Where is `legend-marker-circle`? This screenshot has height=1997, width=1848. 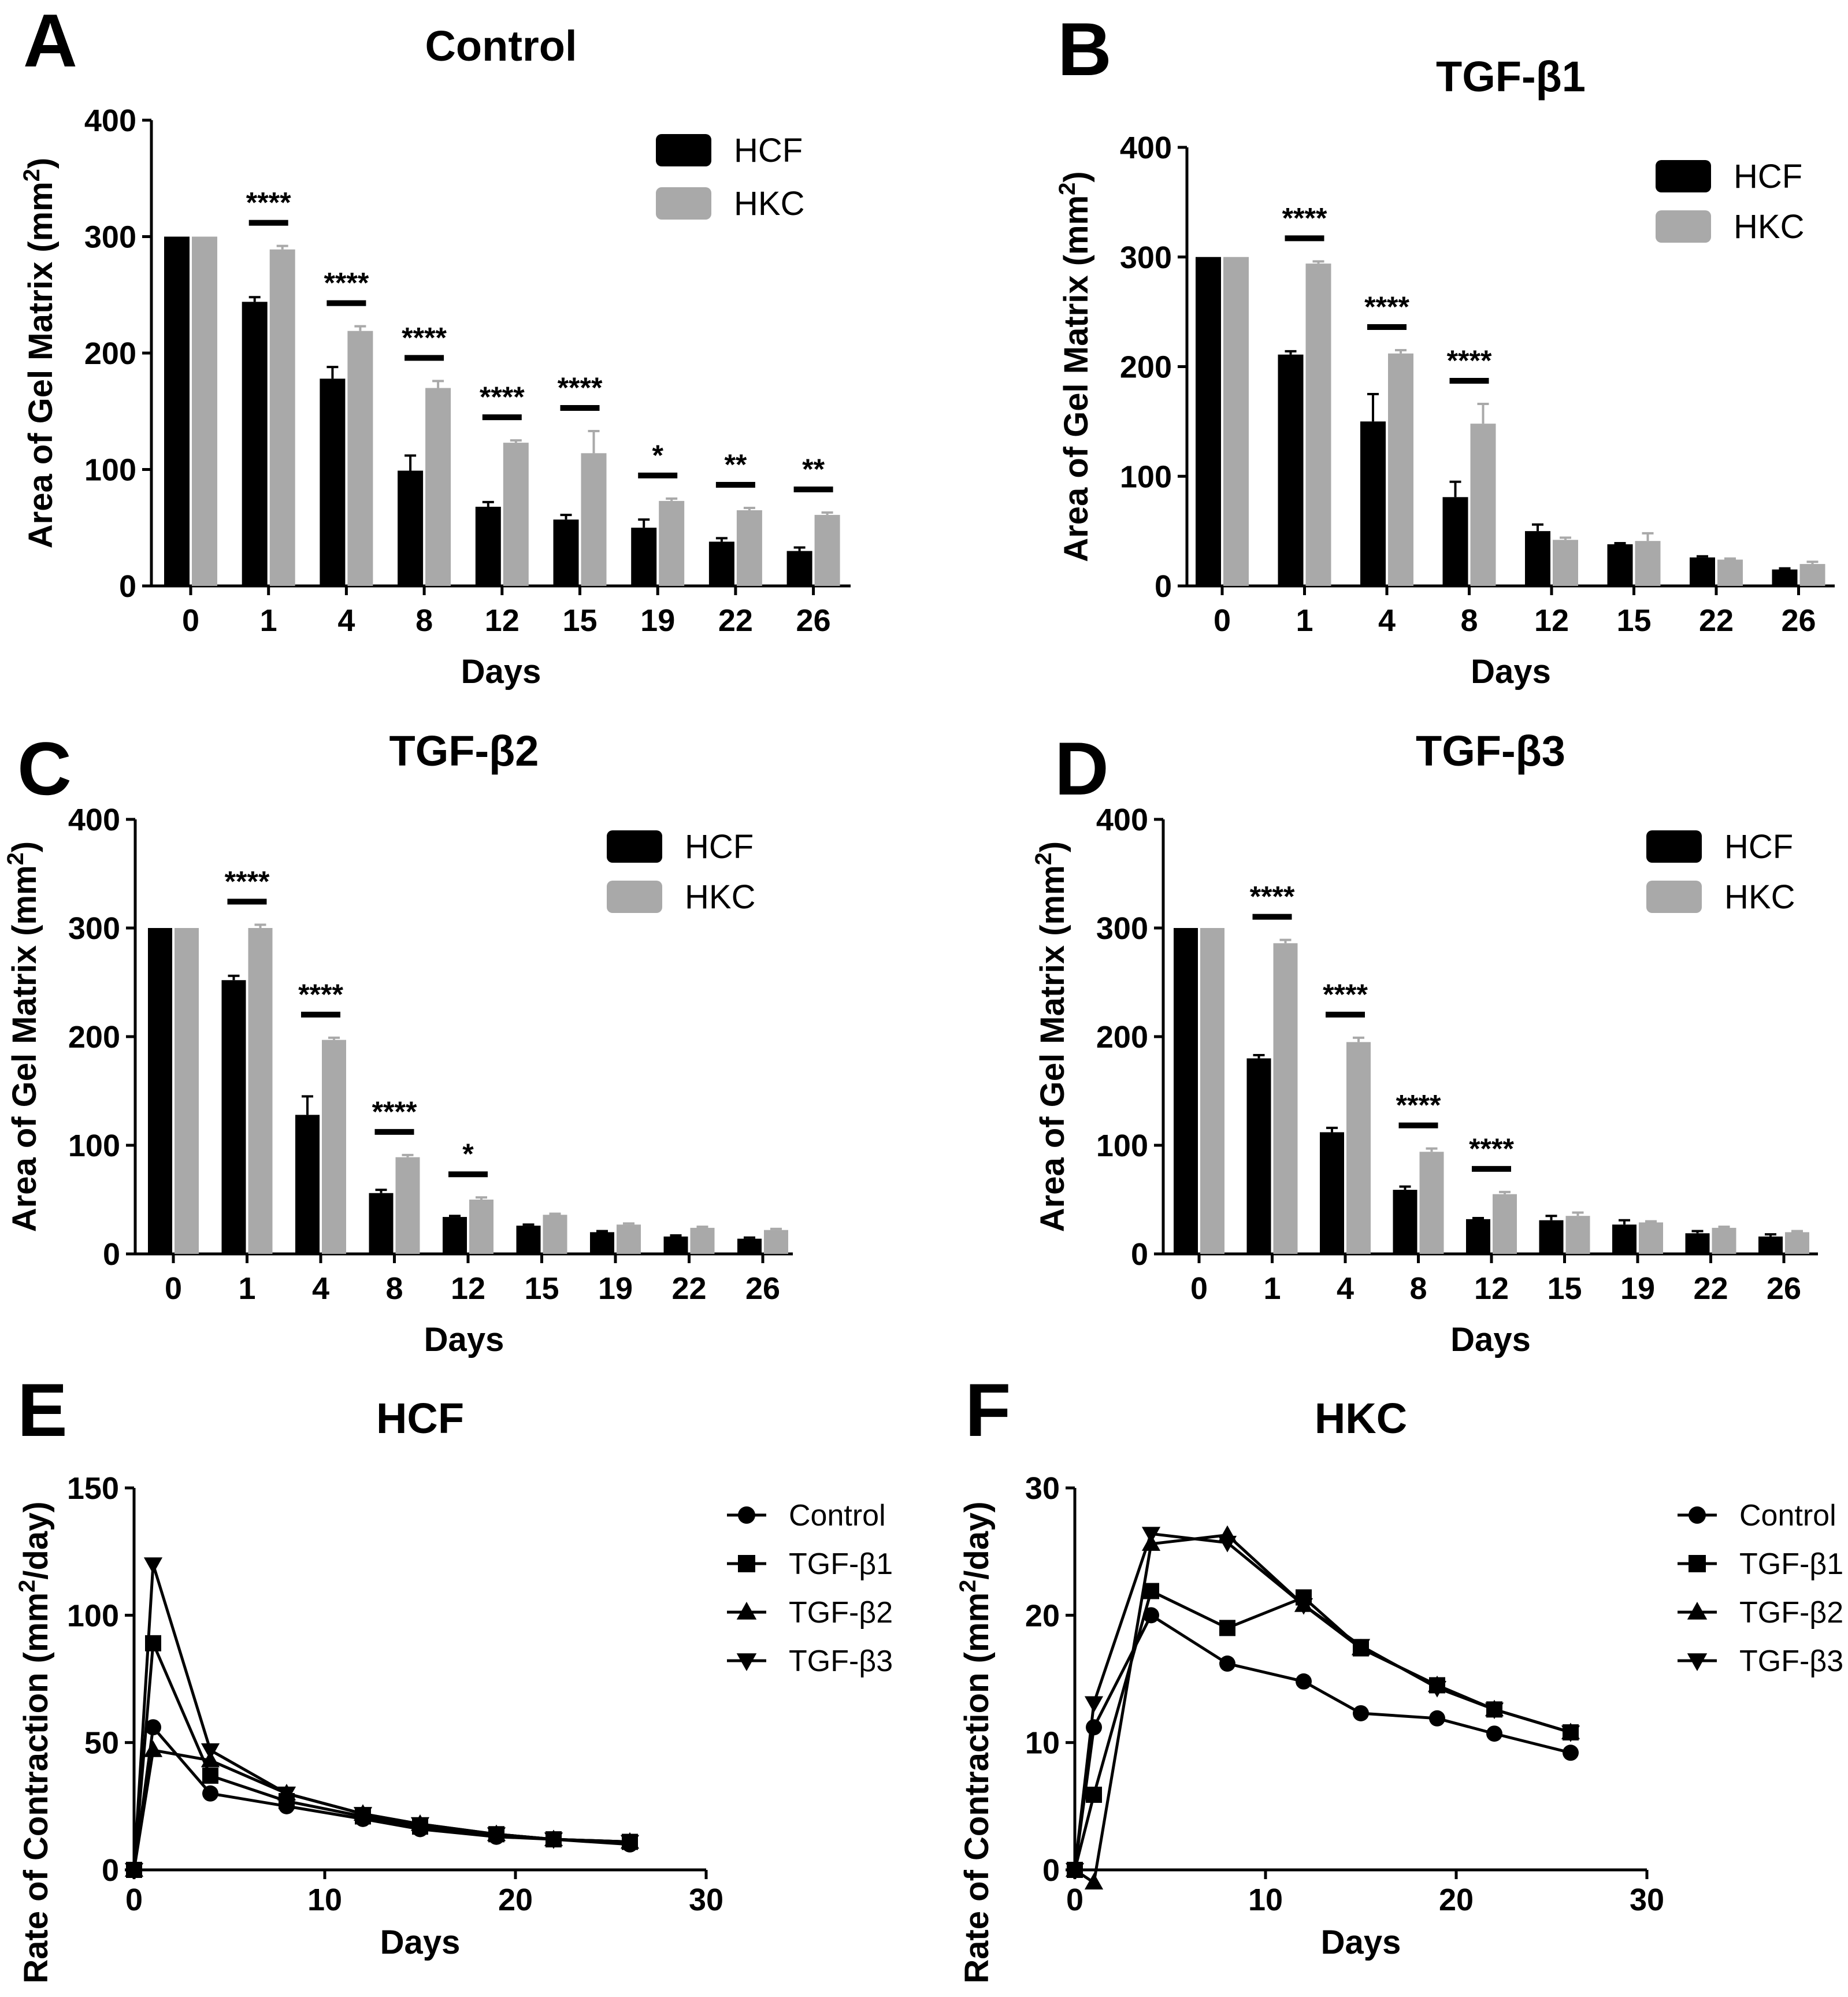 legend-marker-circle is located at coordinates (746, 1515).